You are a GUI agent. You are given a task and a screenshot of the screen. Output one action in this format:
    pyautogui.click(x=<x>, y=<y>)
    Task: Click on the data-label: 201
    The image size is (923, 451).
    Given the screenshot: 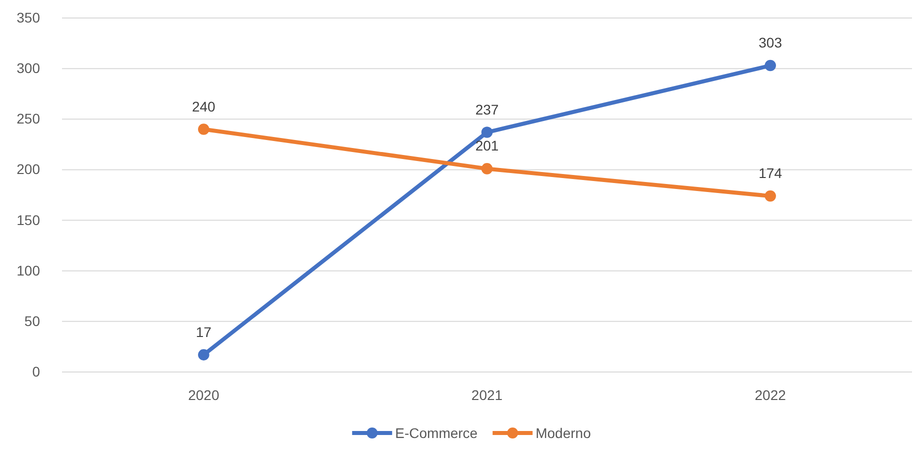 What is the action you would take?
    pyautogui.click(x=487, y=146)
    